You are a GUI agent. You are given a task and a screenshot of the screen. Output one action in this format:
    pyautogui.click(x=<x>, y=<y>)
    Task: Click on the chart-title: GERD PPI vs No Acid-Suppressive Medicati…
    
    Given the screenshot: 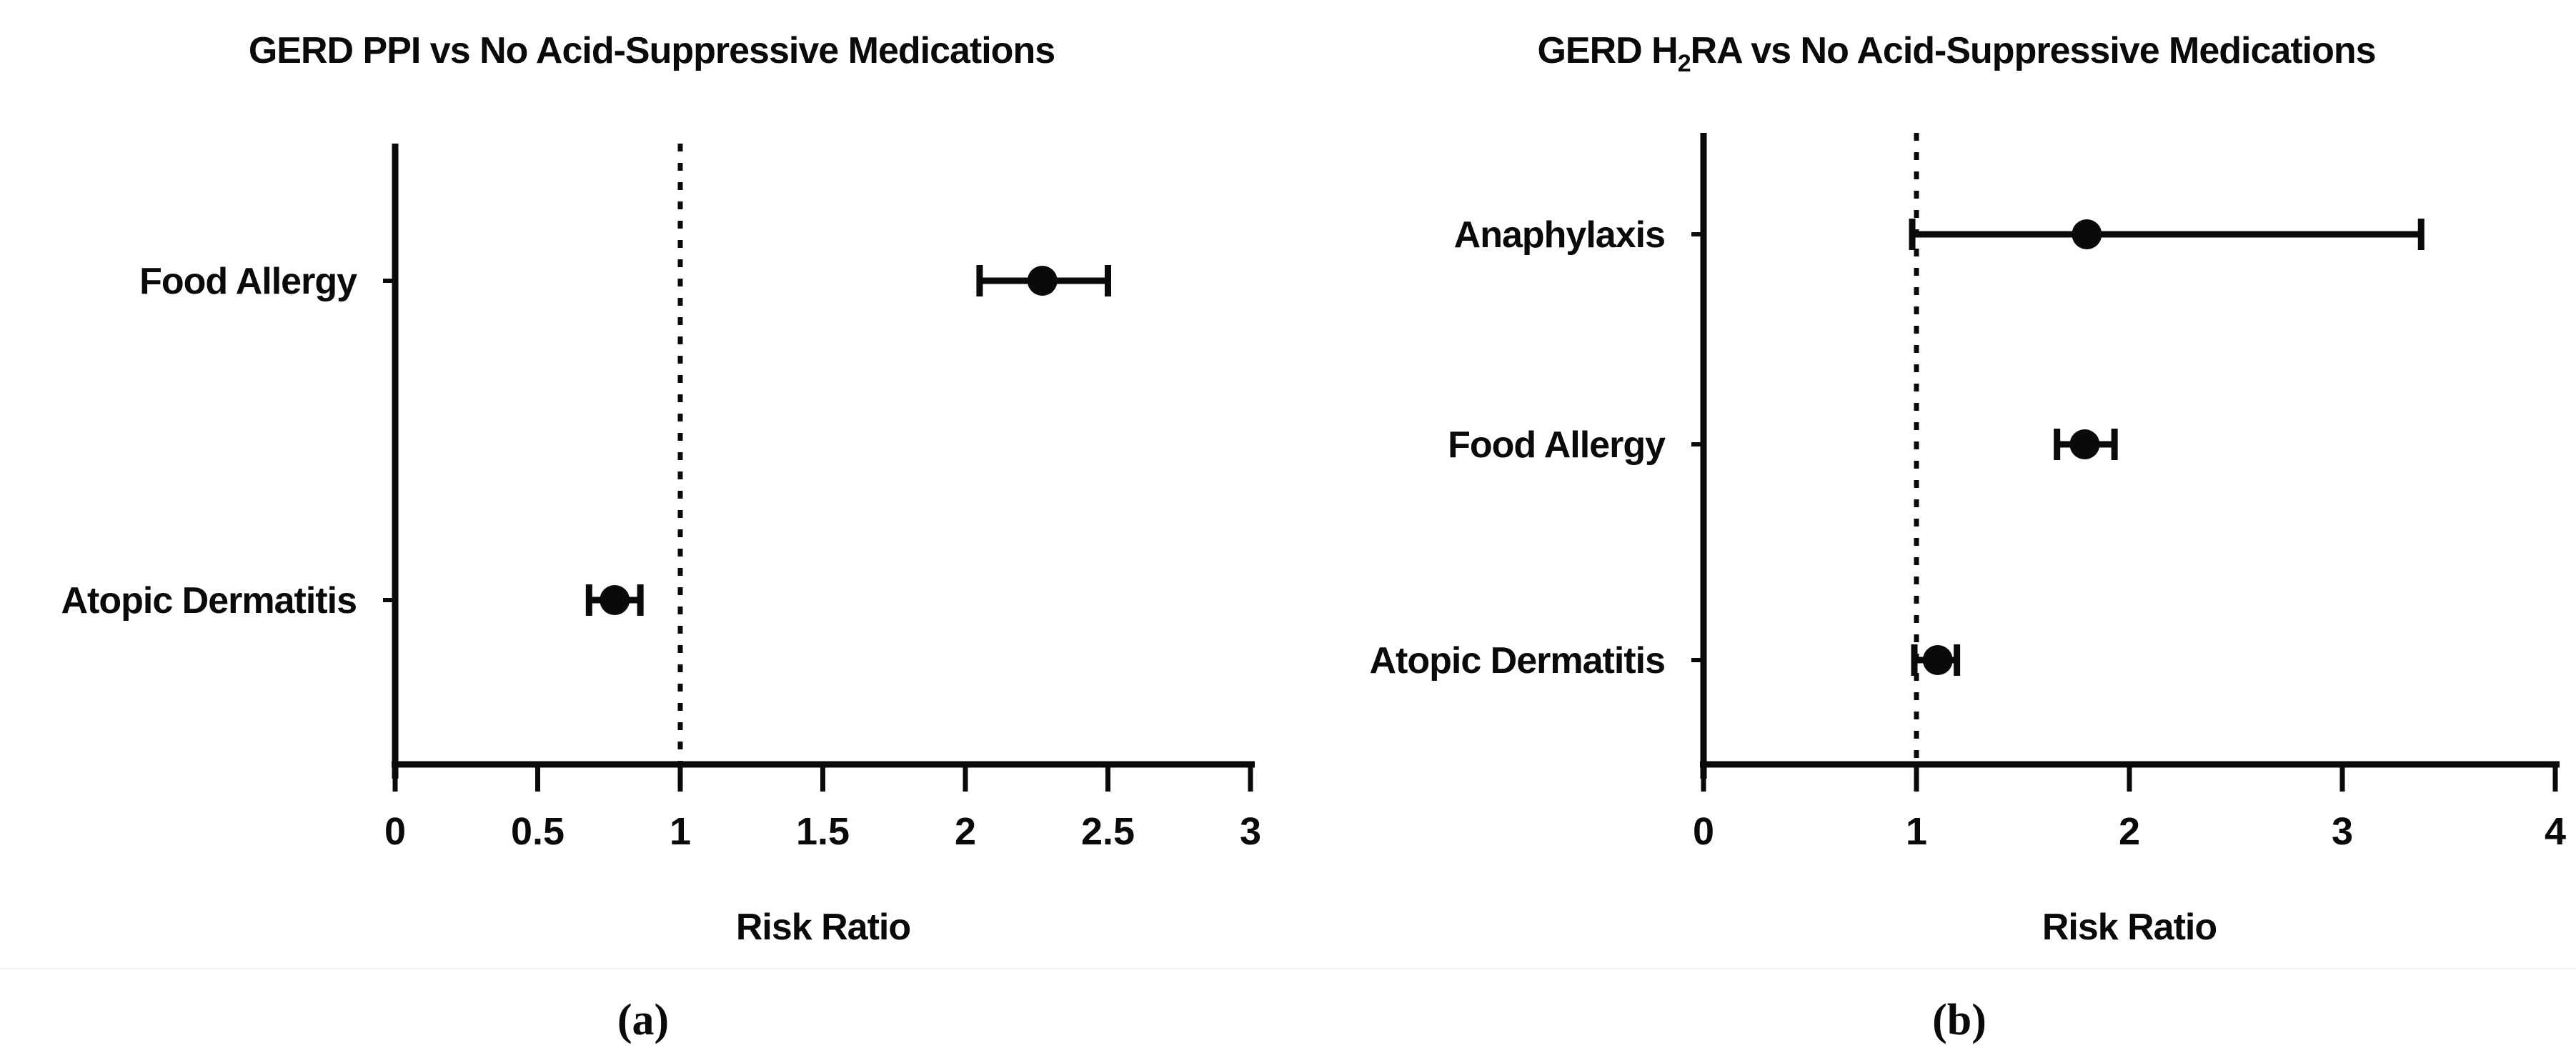 What is the action you would take?
    pyautogui.click(x=652, y=50)
    